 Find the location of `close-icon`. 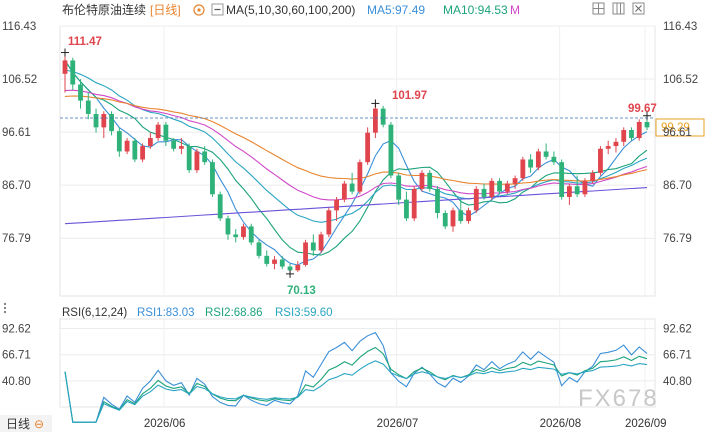

close-icon is located at coordinates (638, 8).